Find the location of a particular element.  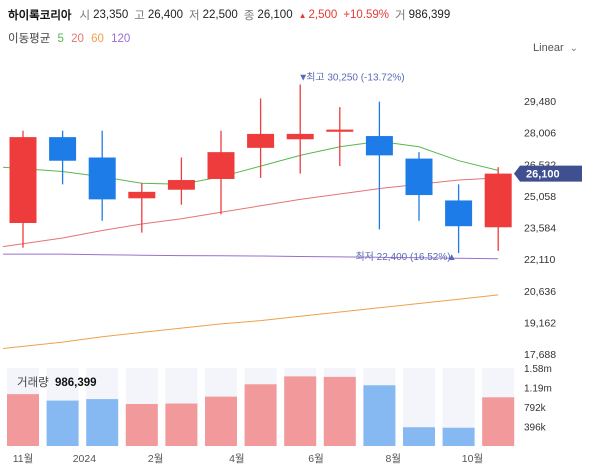

low-label: 저 is located at coordinates (194, 16).